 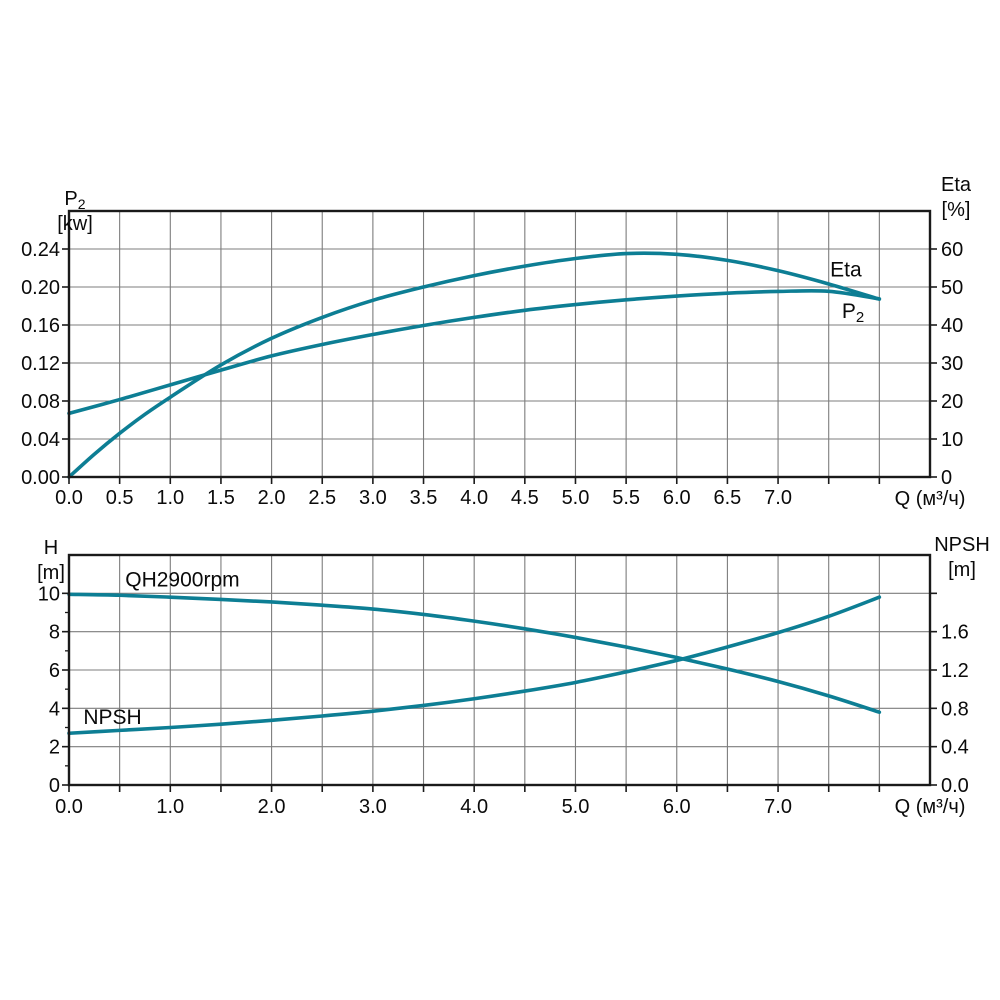 I want to click on x-tick-label: 0.5, so click(x=120, y=498).